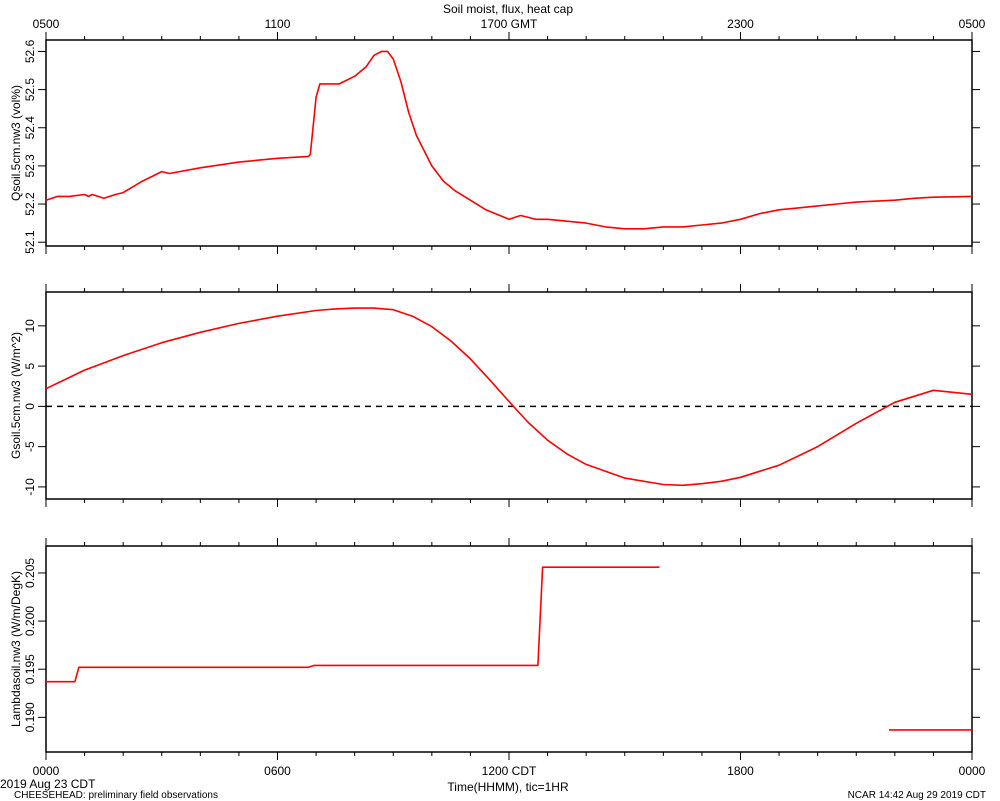  What do you see at coordinates (30, 717) in the screenshot?
I see `y-tick-label: 0.190` at bounding box center [30, 717].